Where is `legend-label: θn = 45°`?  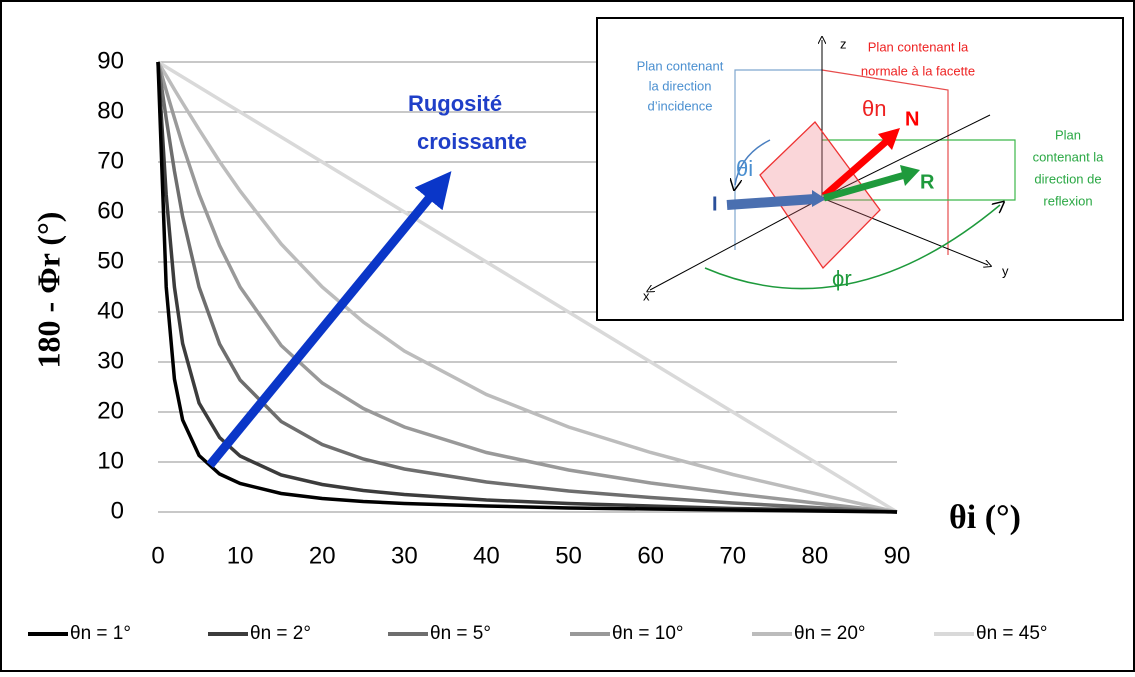 legend-label: θn = 45° is located at coordinates (1012, 633).